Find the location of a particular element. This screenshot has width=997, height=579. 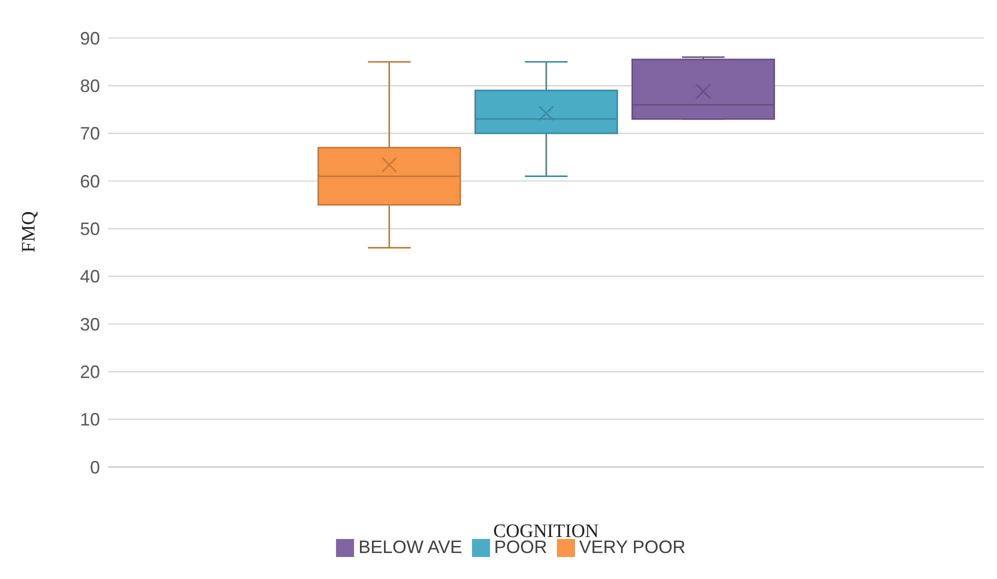

y-tick-label: 0 is located at coordinates (95, 467).